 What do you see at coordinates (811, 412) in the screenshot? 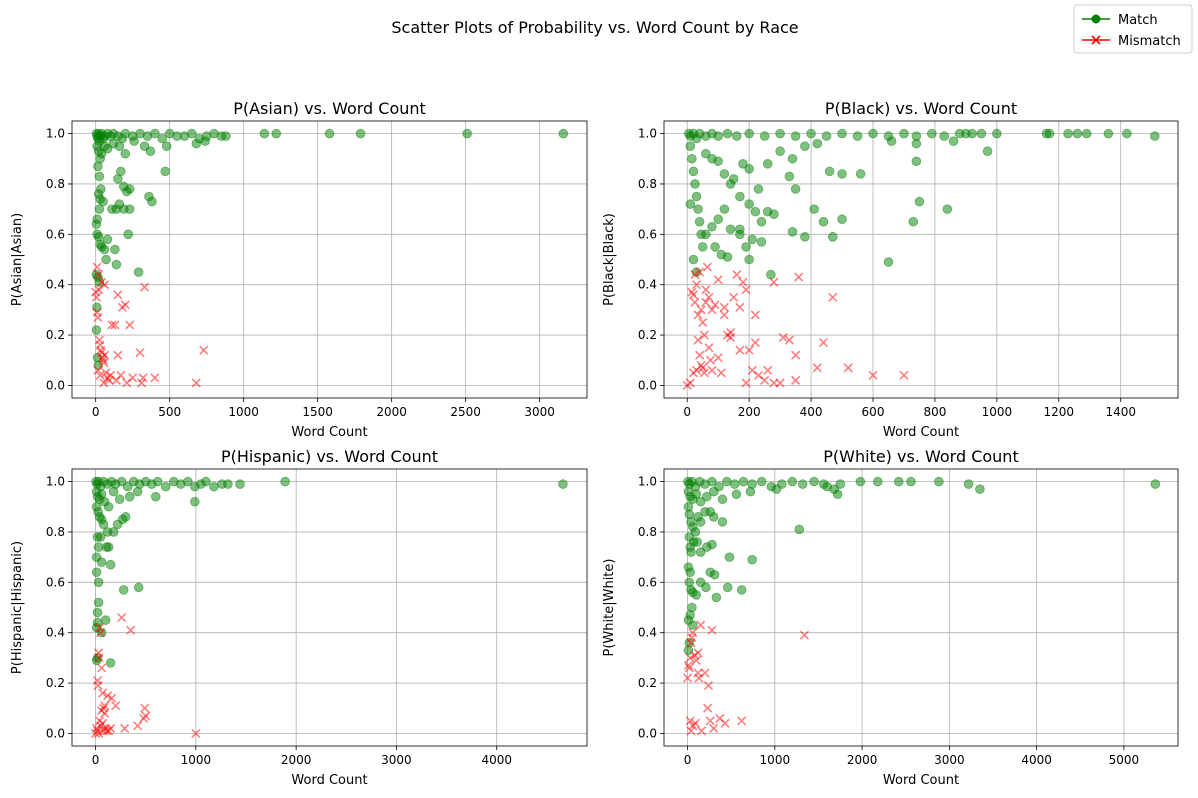
I see `x-tick-label: 400` at bounding box center [811, 412].